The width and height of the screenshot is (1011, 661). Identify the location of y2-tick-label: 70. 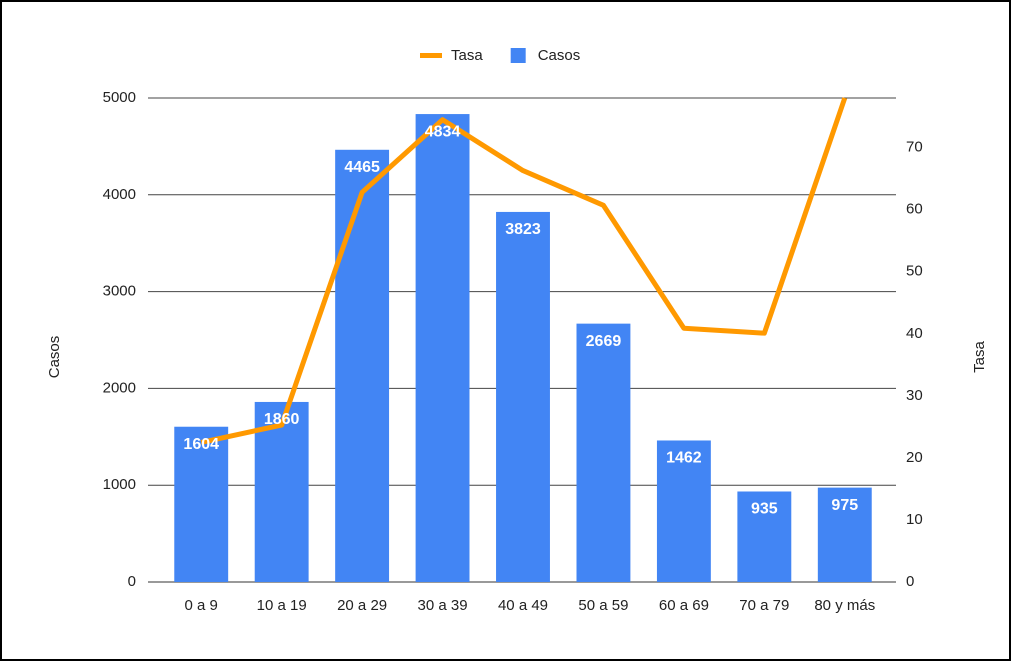
(914, 147).